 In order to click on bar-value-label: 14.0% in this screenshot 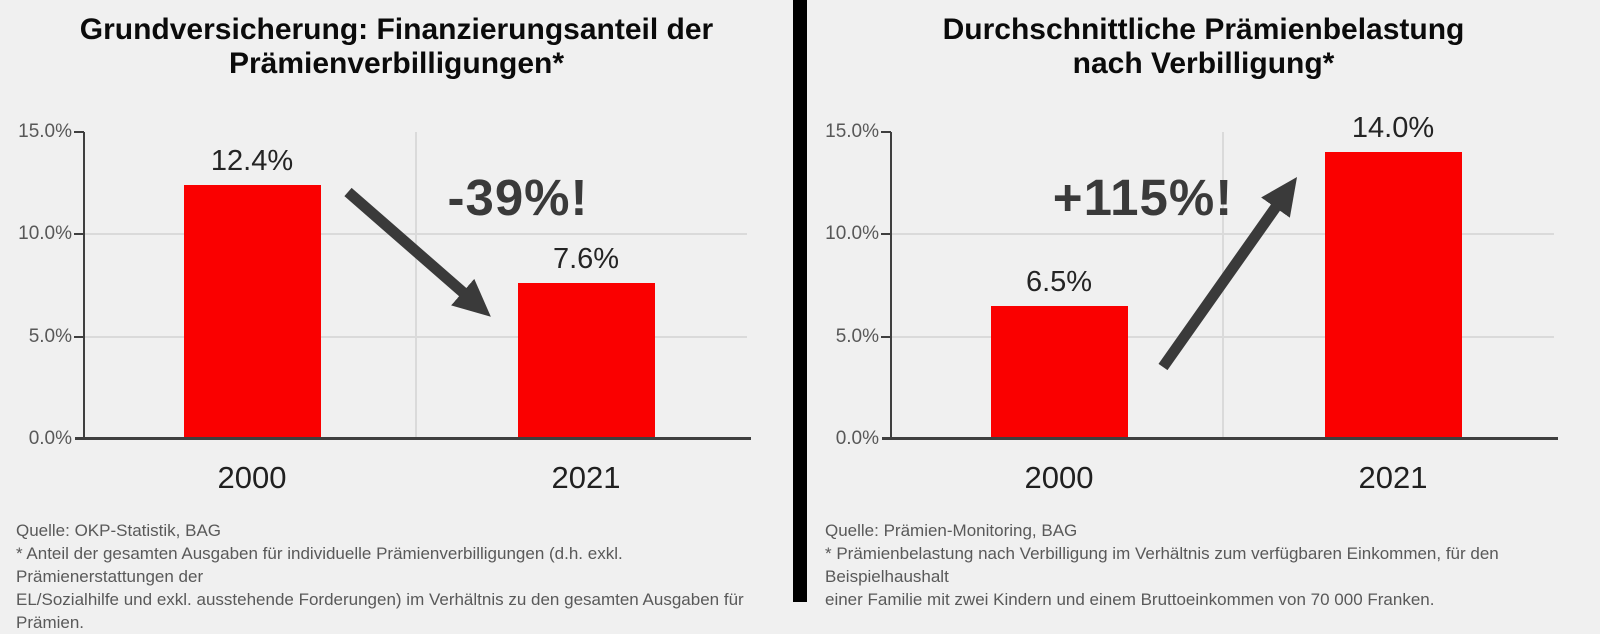, I will do `click(1393, 128)`.